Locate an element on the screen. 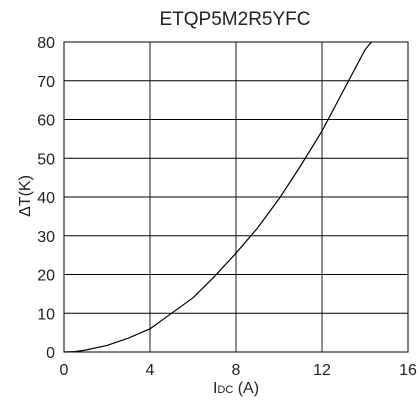 The height and width of the screenshot is (400, 418). y-axis-label: ΔT(K) is located at coordinates (25, 196).